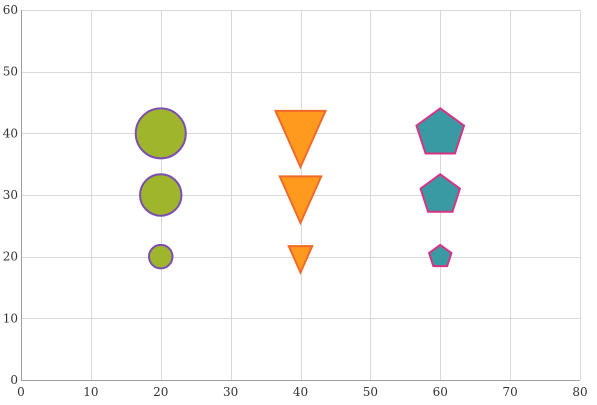 Image resolution: width=597 pixels, height=405 pixels. Describe the element at coordinates (10, 318) in the screenshot. I see `y-tick-label: 10` at that location.